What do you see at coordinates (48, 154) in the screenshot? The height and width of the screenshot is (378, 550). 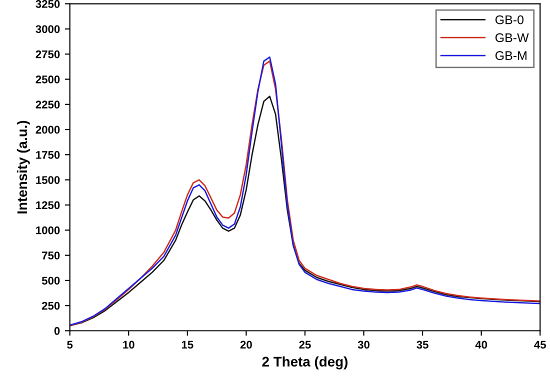 I see `y-tick-label: 1750` at bounding box center [48, 154].